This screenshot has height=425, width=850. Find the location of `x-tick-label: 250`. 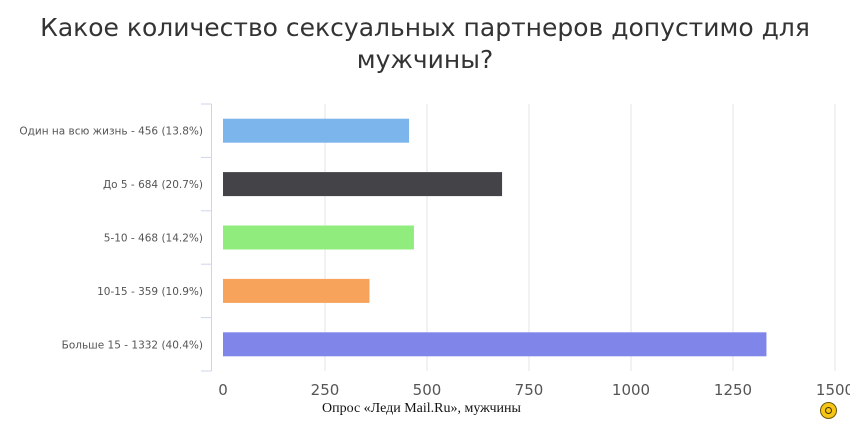

x-tick-label: 250 is located at coordinates (325, 390).